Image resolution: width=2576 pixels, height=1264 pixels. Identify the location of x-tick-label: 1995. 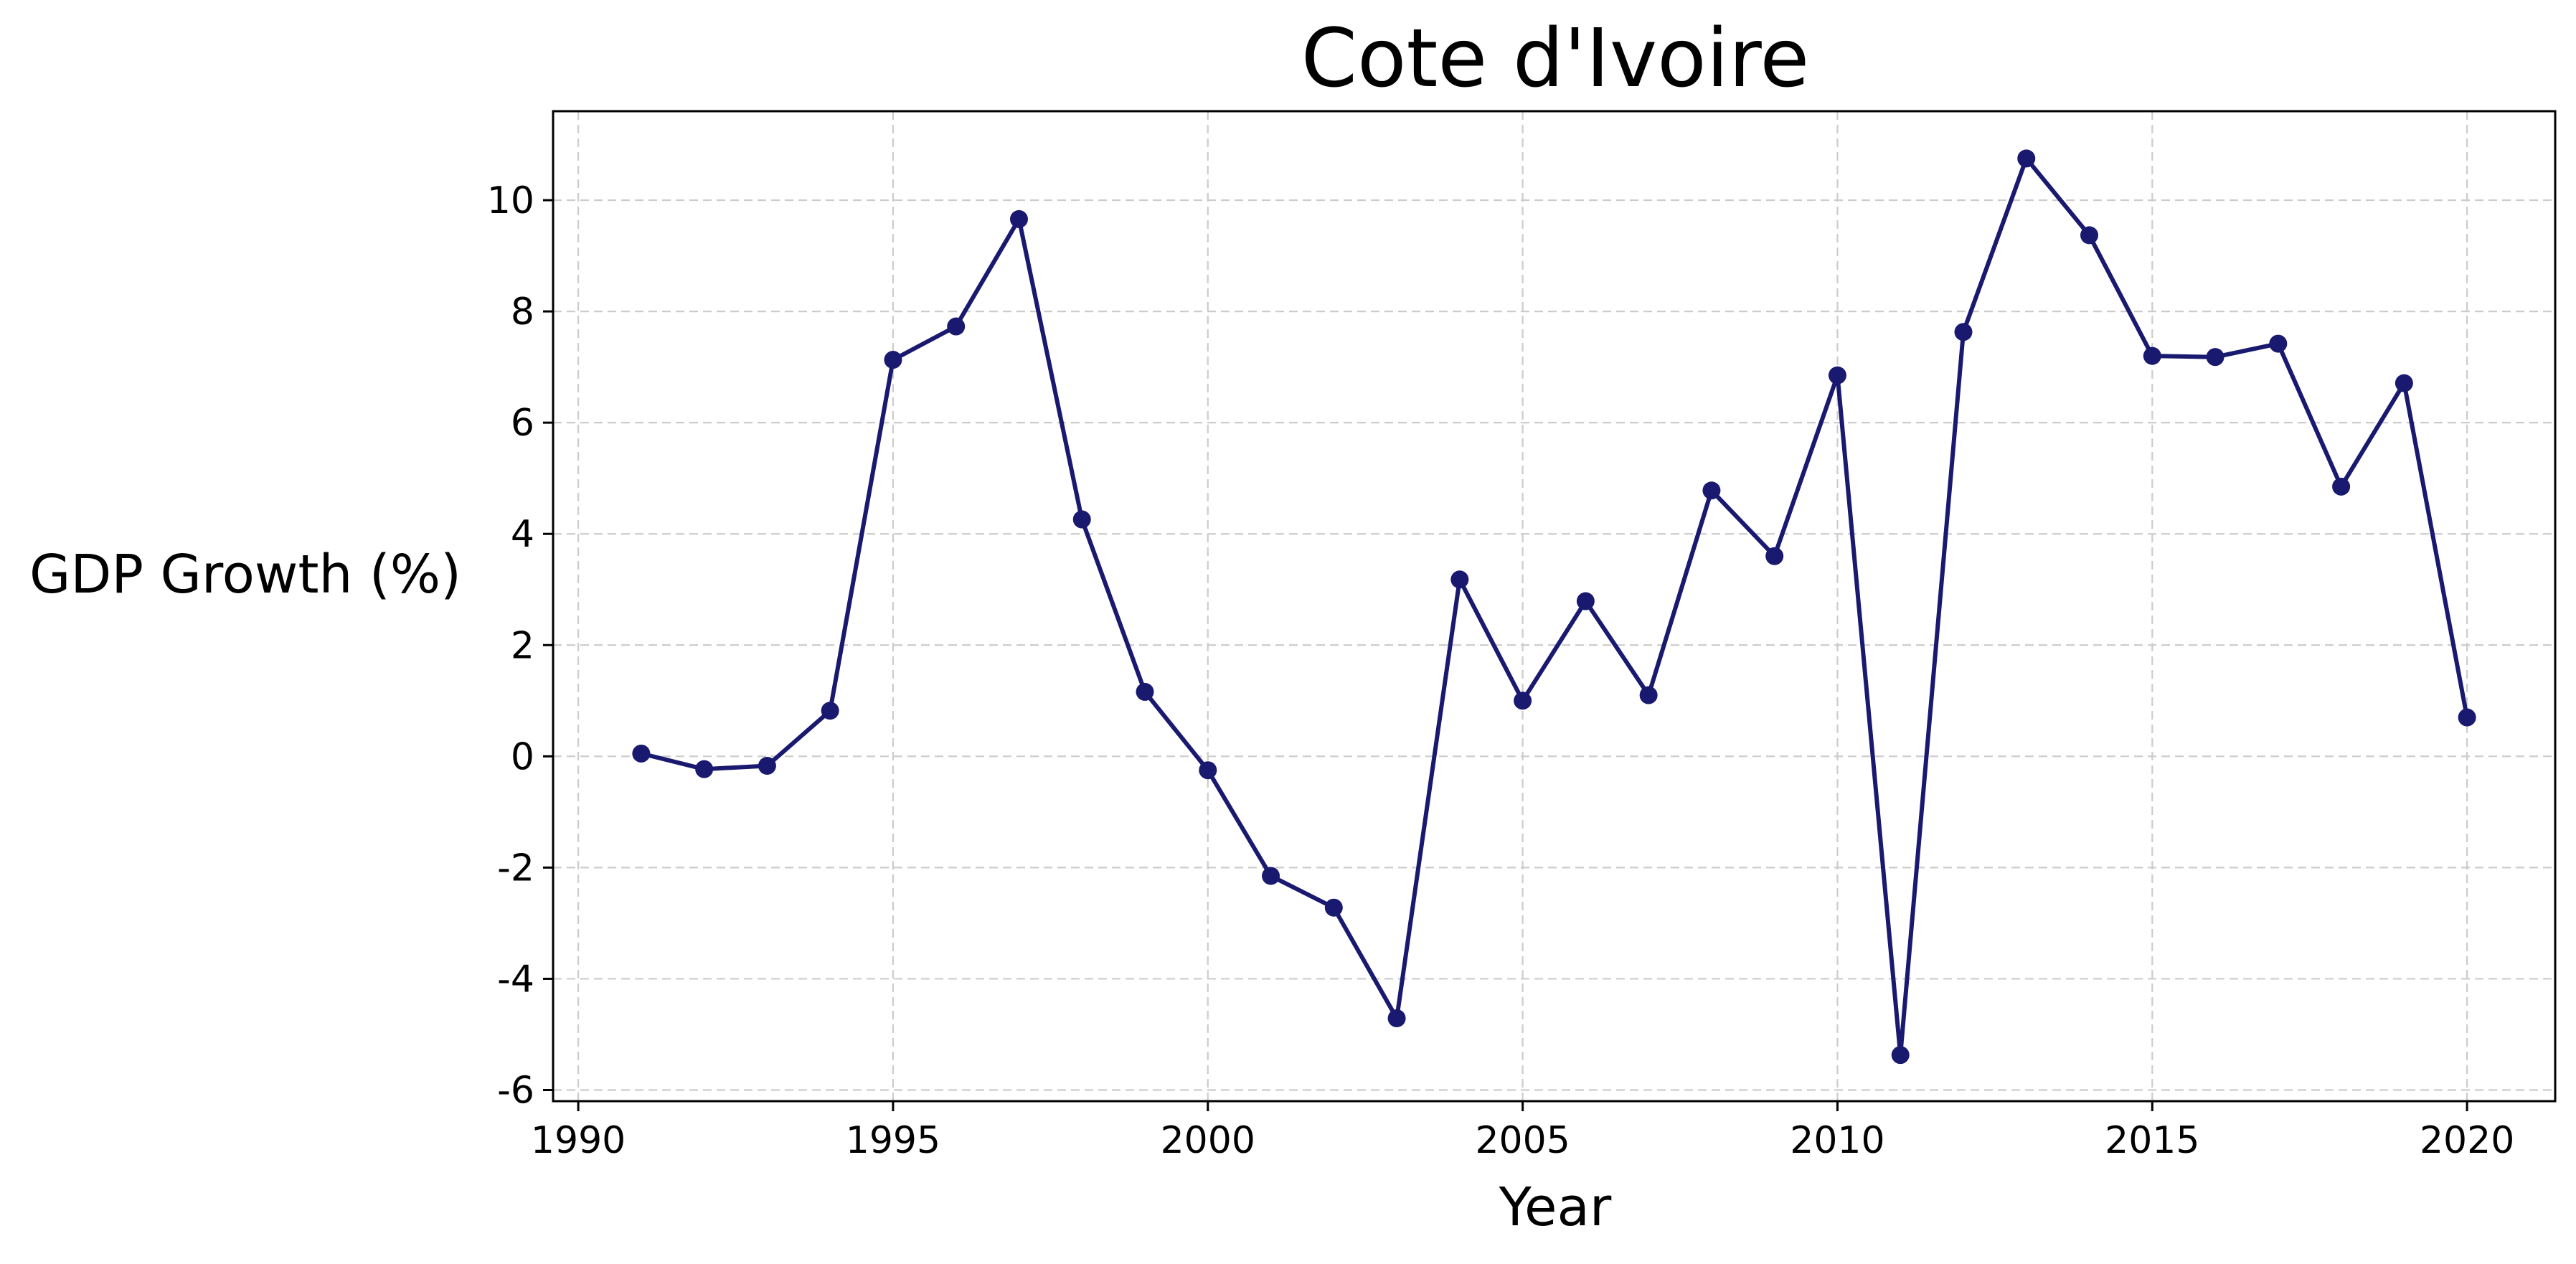
(893, 1140).